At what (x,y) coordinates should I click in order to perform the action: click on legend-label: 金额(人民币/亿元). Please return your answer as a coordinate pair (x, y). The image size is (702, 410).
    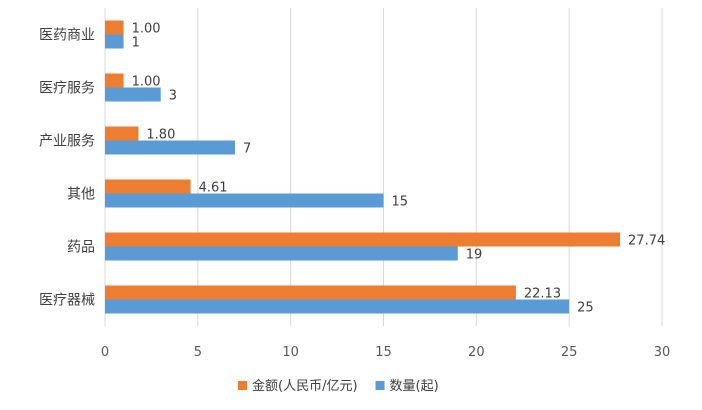
    Looking at the image, I should click on (305, 386).